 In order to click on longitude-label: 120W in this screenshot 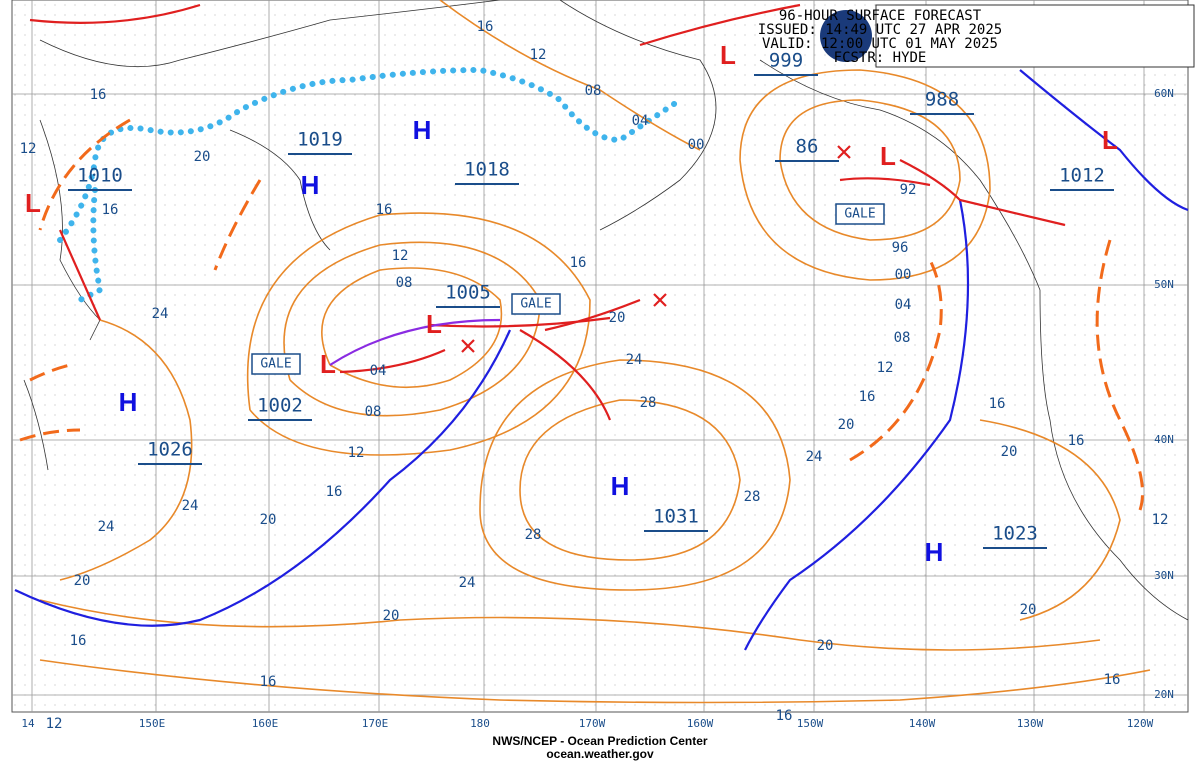, I will do `click(1140, 723)`.